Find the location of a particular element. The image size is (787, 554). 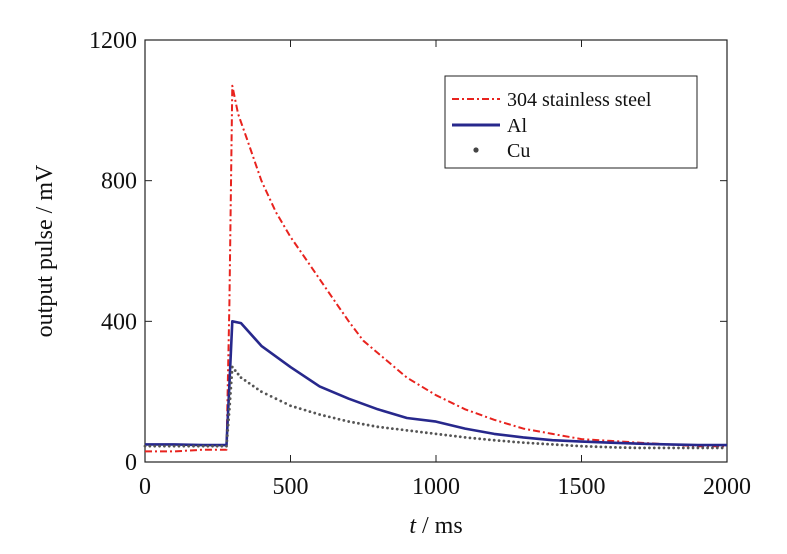

y-axis-title: output pulse / mV is located at coordinates (45, 250).